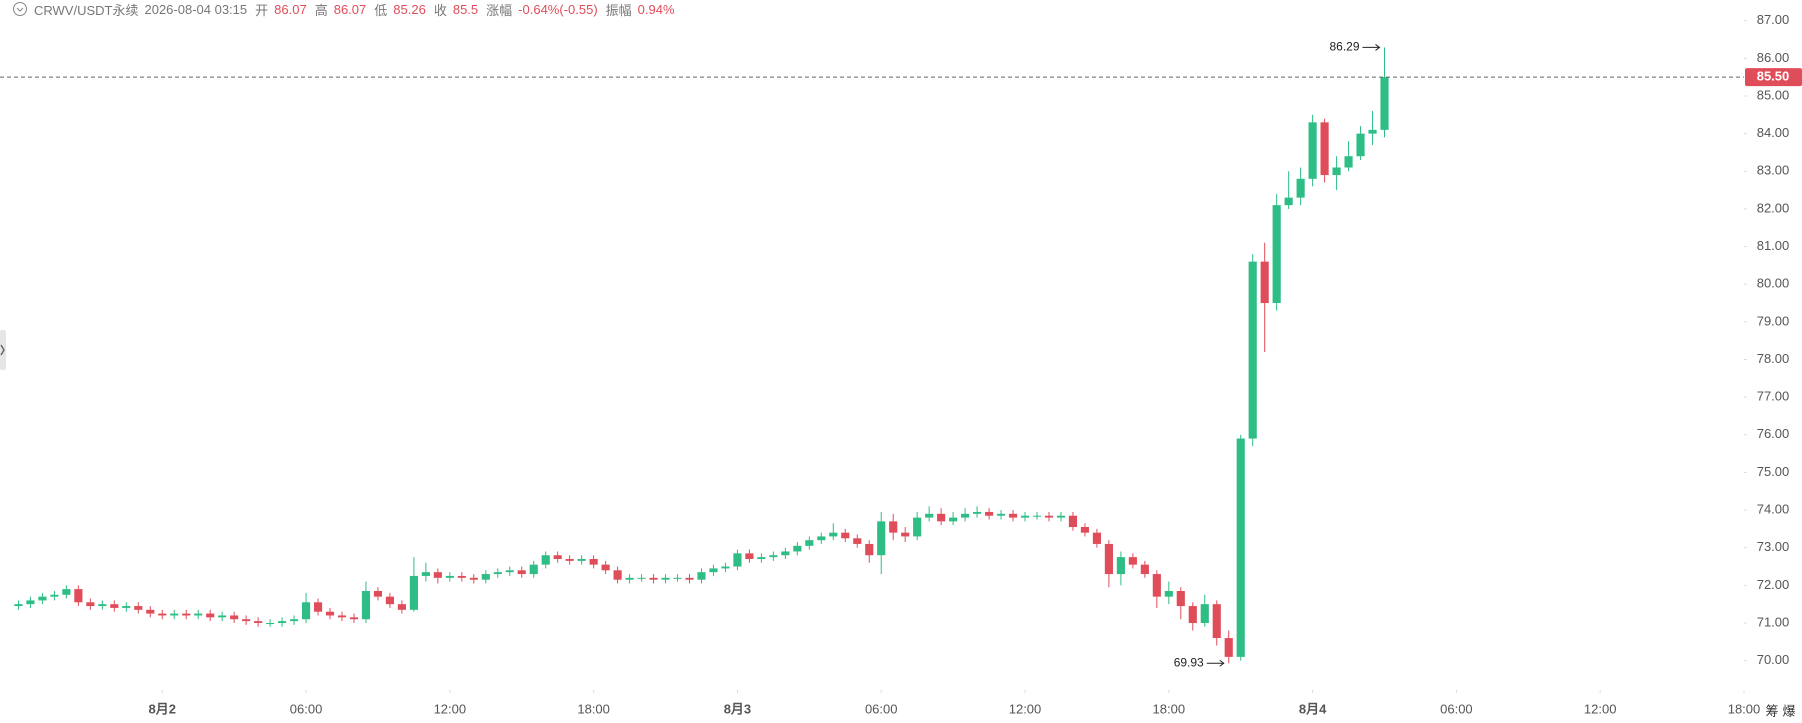 Image resolution: width=1802 pixels, height=723 pixels. Describe the element at coordinates (1189, 662) in the screenshot. I see `low-label: 69.93` at that location.